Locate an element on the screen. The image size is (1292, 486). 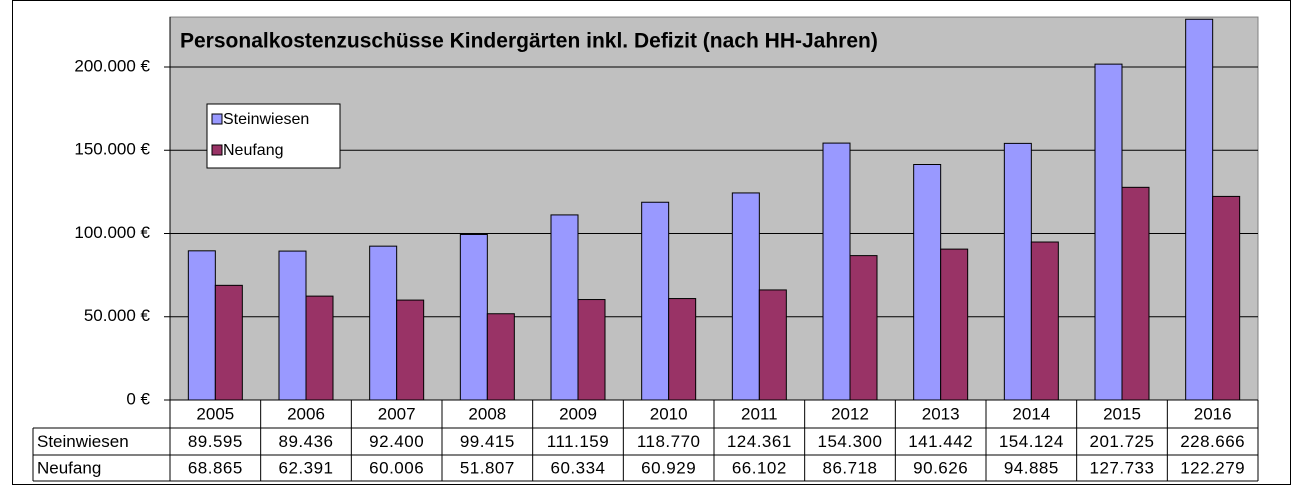
table-cell: 154.124 is located at coordinates (1031, 441).